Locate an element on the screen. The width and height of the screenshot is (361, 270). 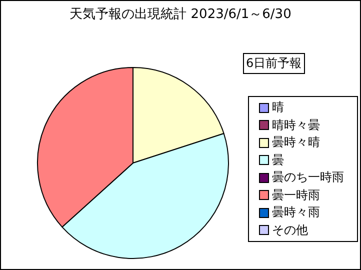
legend-label: 晴 is located at coordinates (278, 107).